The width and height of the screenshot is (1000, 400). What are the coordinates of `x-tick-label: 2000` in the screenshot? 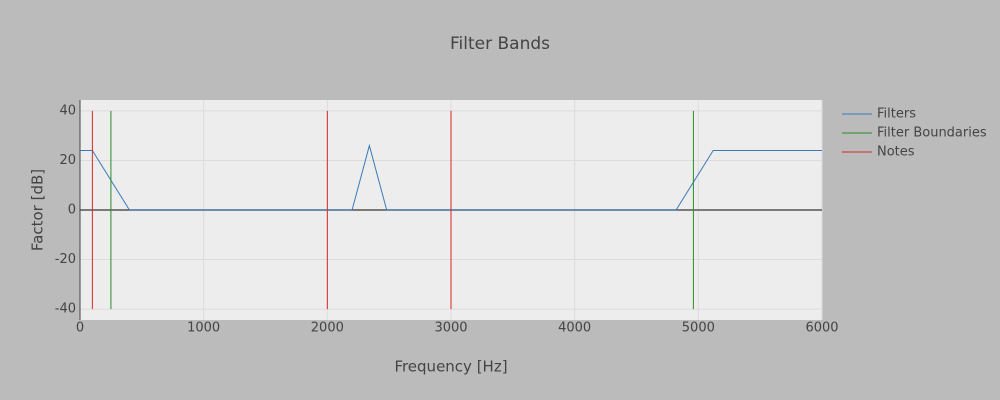 It's located at (327, 328).